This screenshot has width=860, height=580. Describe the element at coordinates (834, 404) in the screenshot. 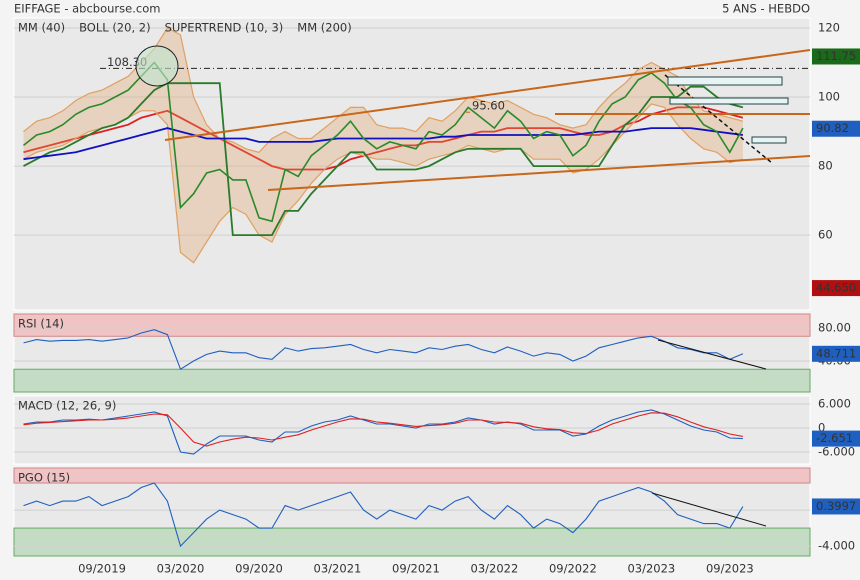

I see `y-tick-label: 6.000` at that location.